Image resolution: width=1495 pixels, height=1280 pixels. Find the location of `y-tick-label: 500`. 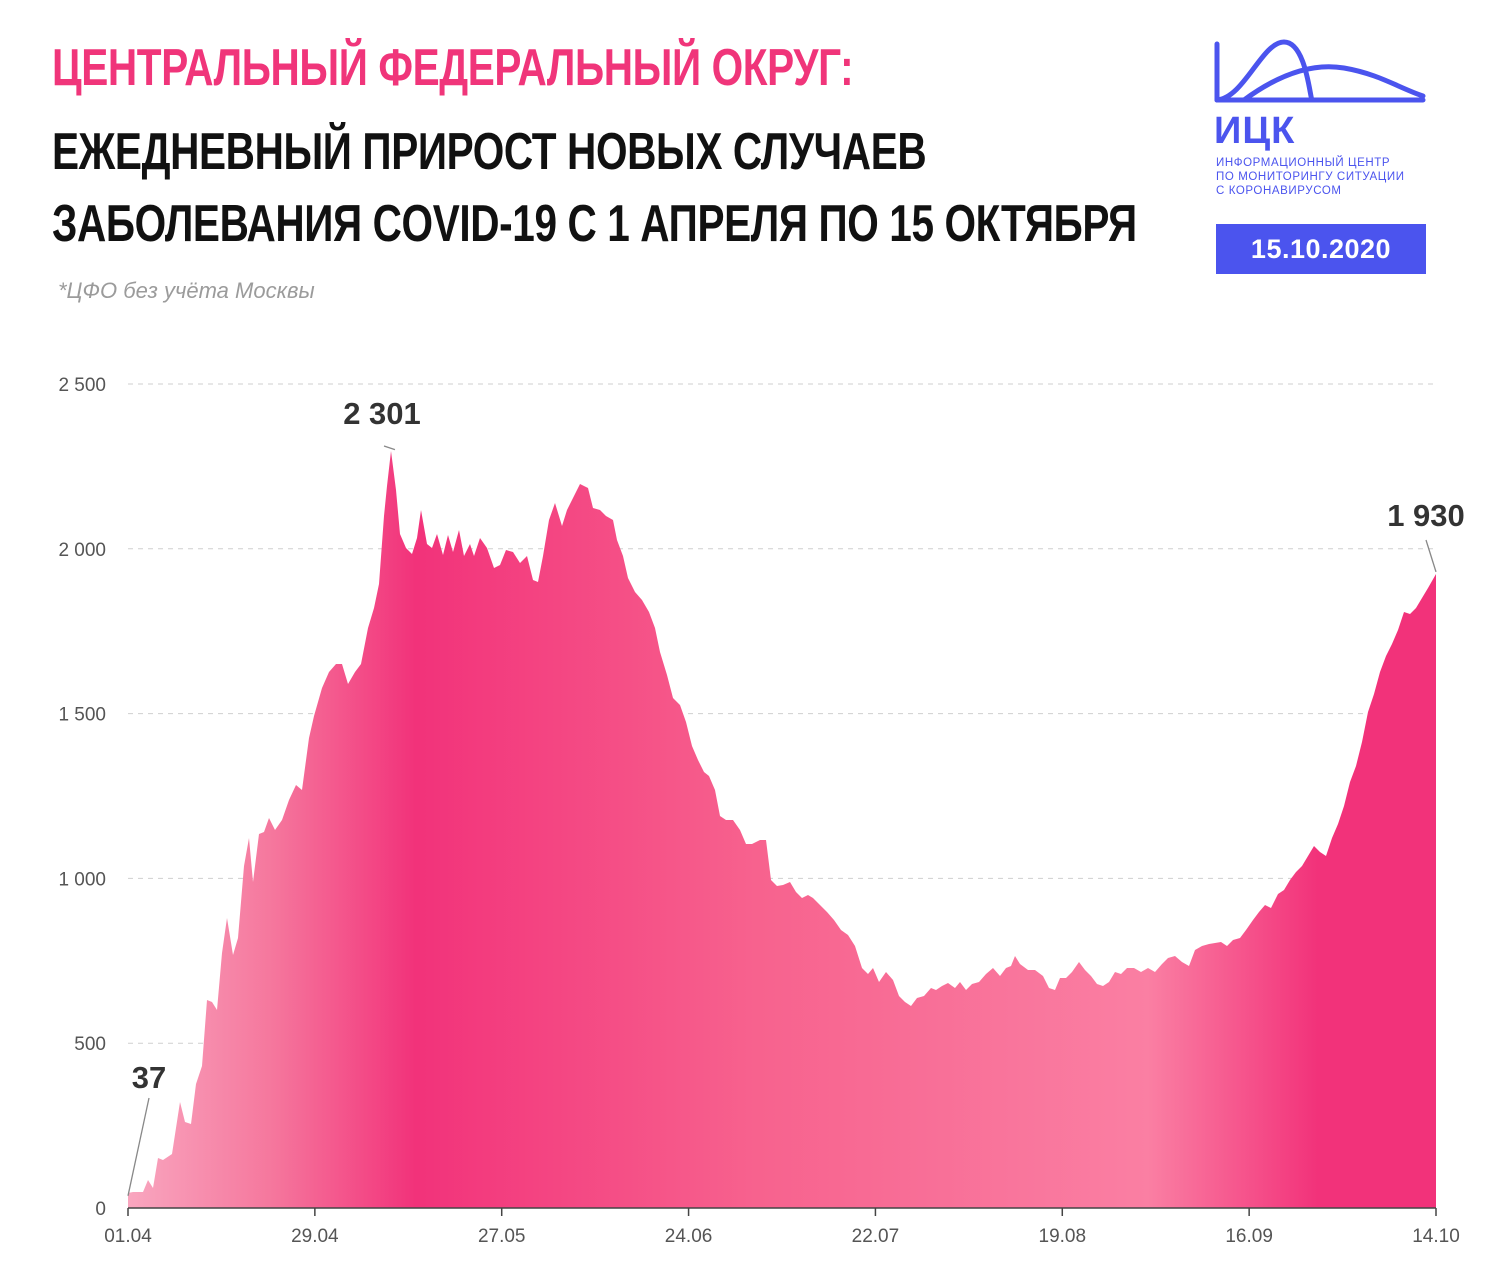

y-tick-label: 500 is located at coordinates (90, 1044).